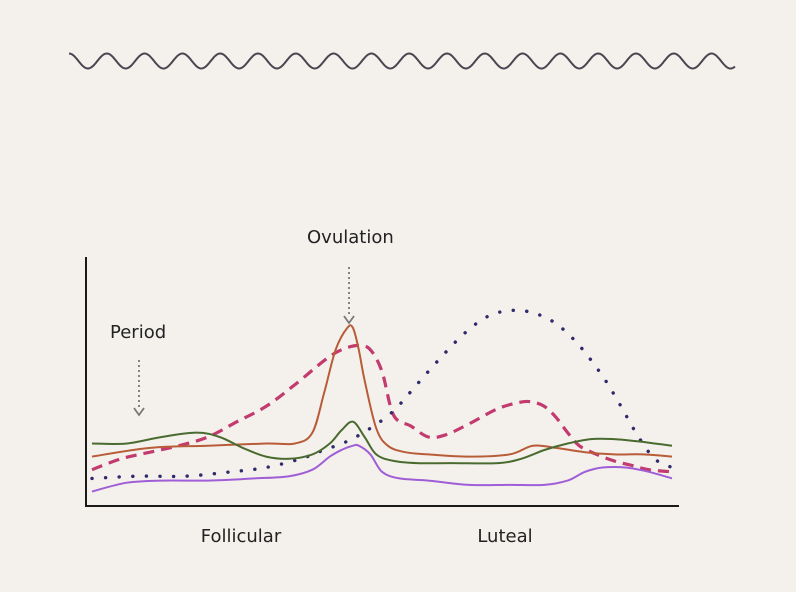  I want to click on ovulation-arrow-head, so click(349, 320).